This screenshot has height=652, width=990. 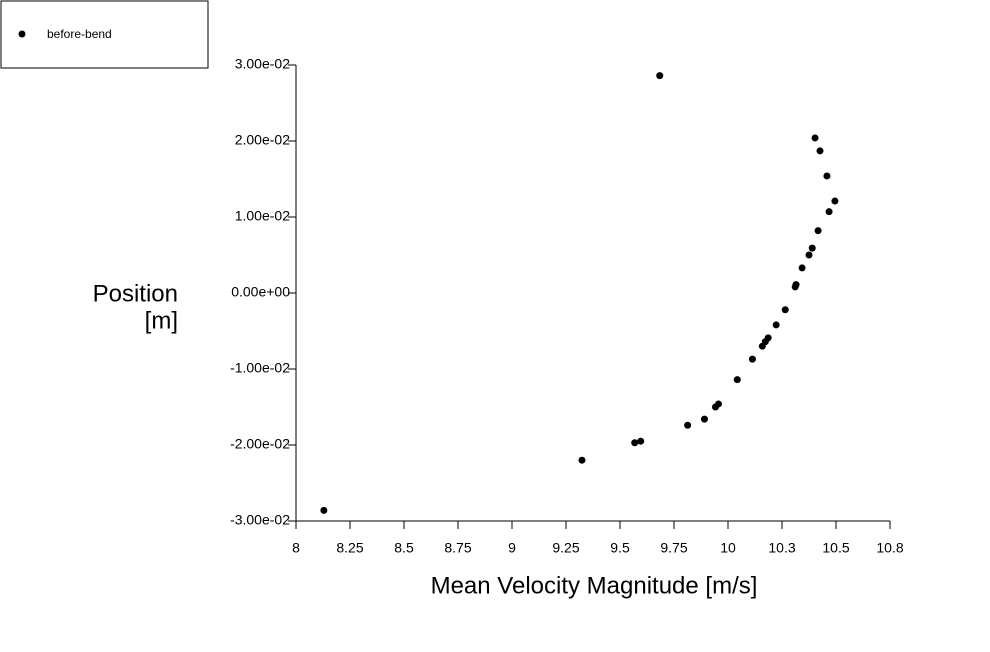 I want to click on y-axis-title: [m], so click(x=161, y=320).